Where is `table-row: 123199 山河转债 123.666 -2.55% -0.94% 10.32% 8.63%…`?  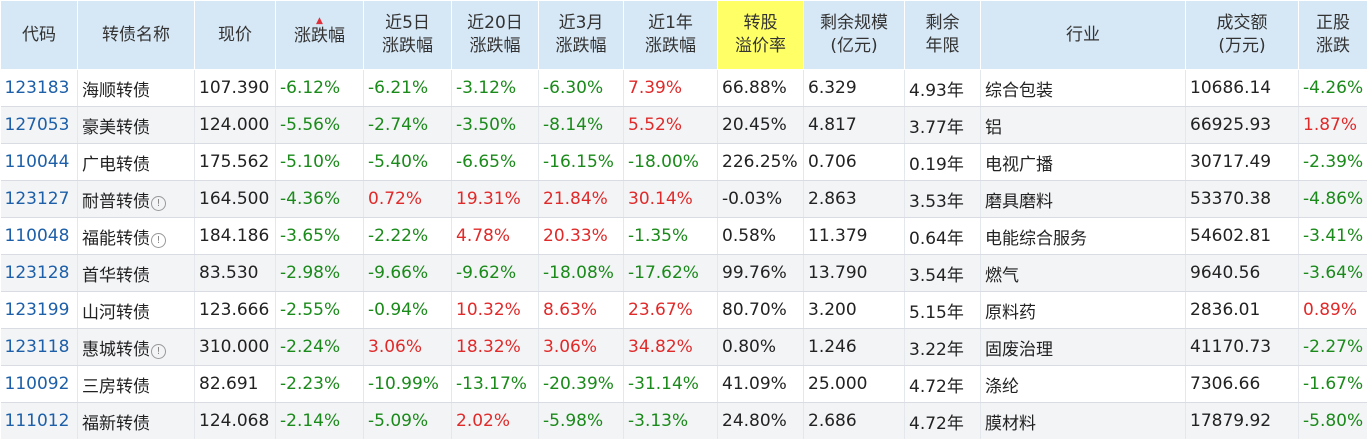 table-row: 123199 山河转债 123.666 -2.55% -0.94% 10.32% 8.63%… is located at coordinates (683, 310).